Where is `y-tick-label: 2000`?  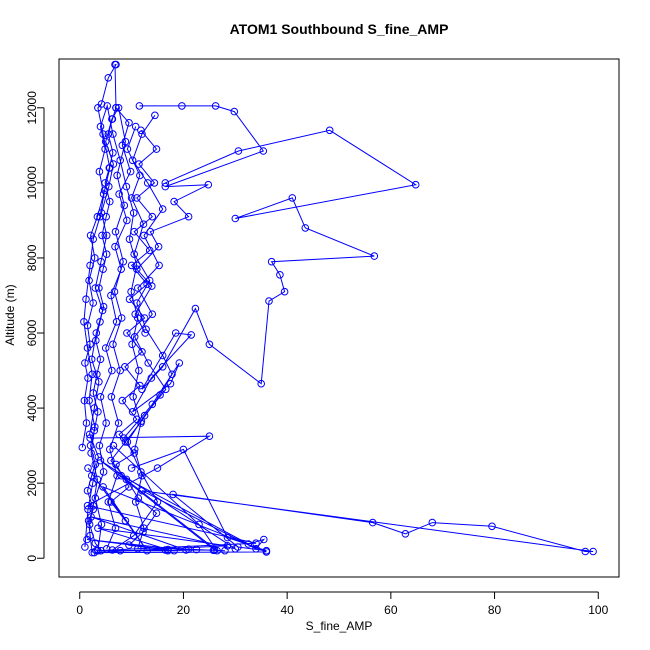 y-tick-label: 2000 is located at coordinates (32, 482).